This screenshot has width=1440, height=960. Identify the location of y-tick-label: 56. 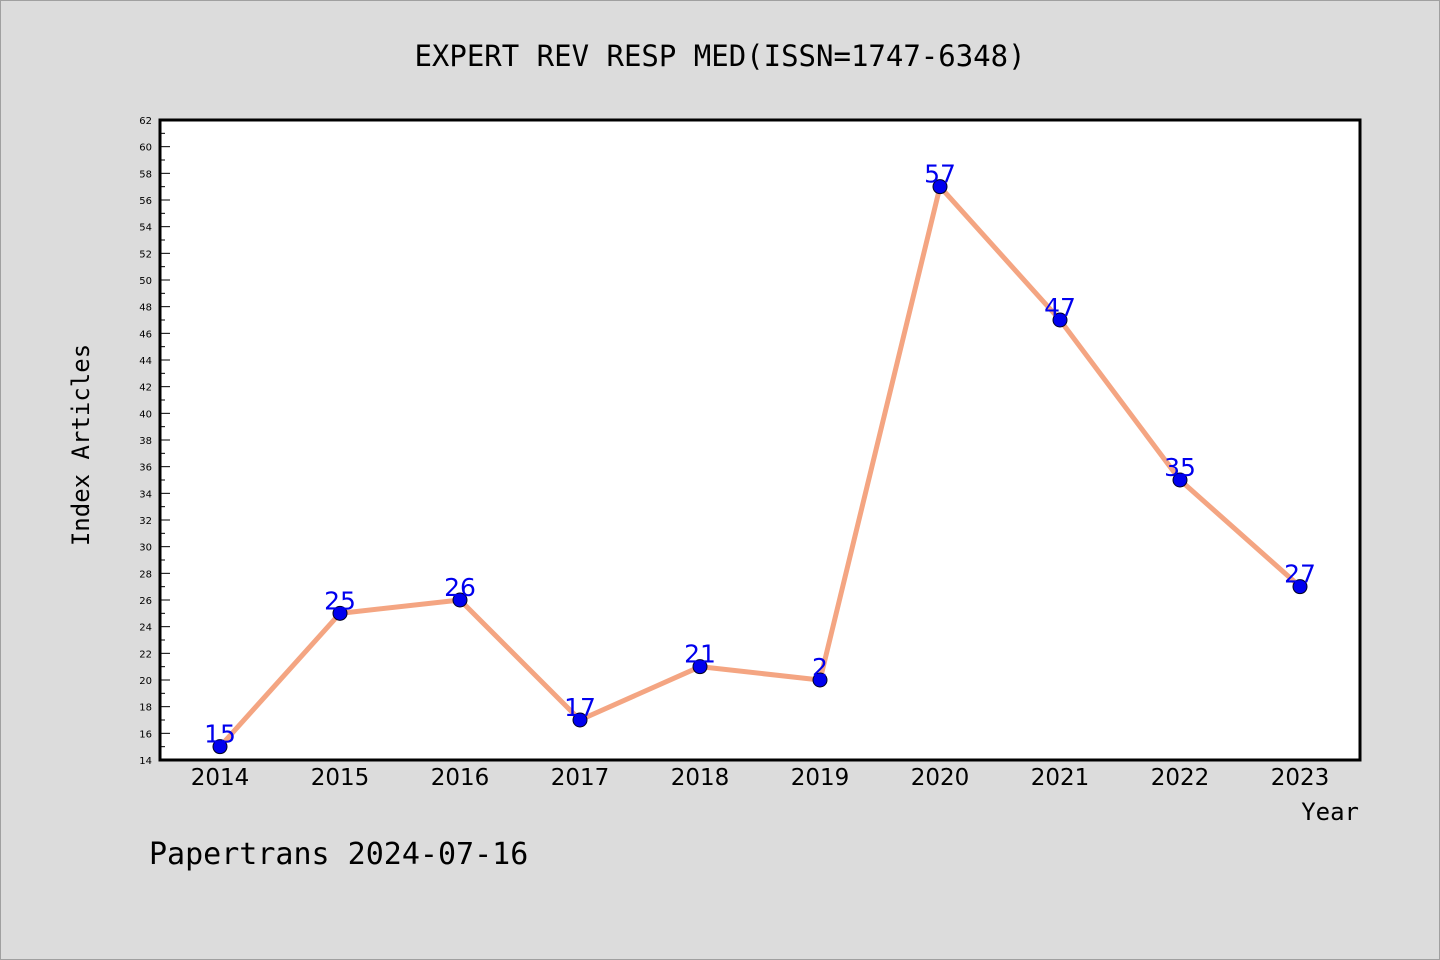
(145, 201).